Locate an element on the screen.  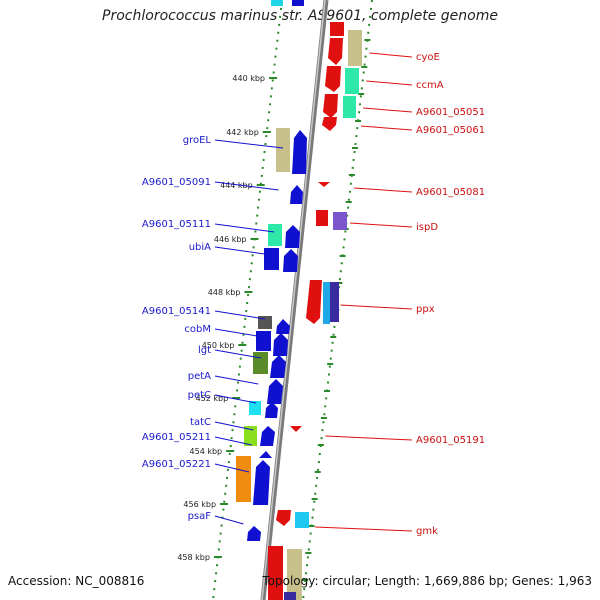
left-gene-label: lgt is located at coordinates (204, 350).